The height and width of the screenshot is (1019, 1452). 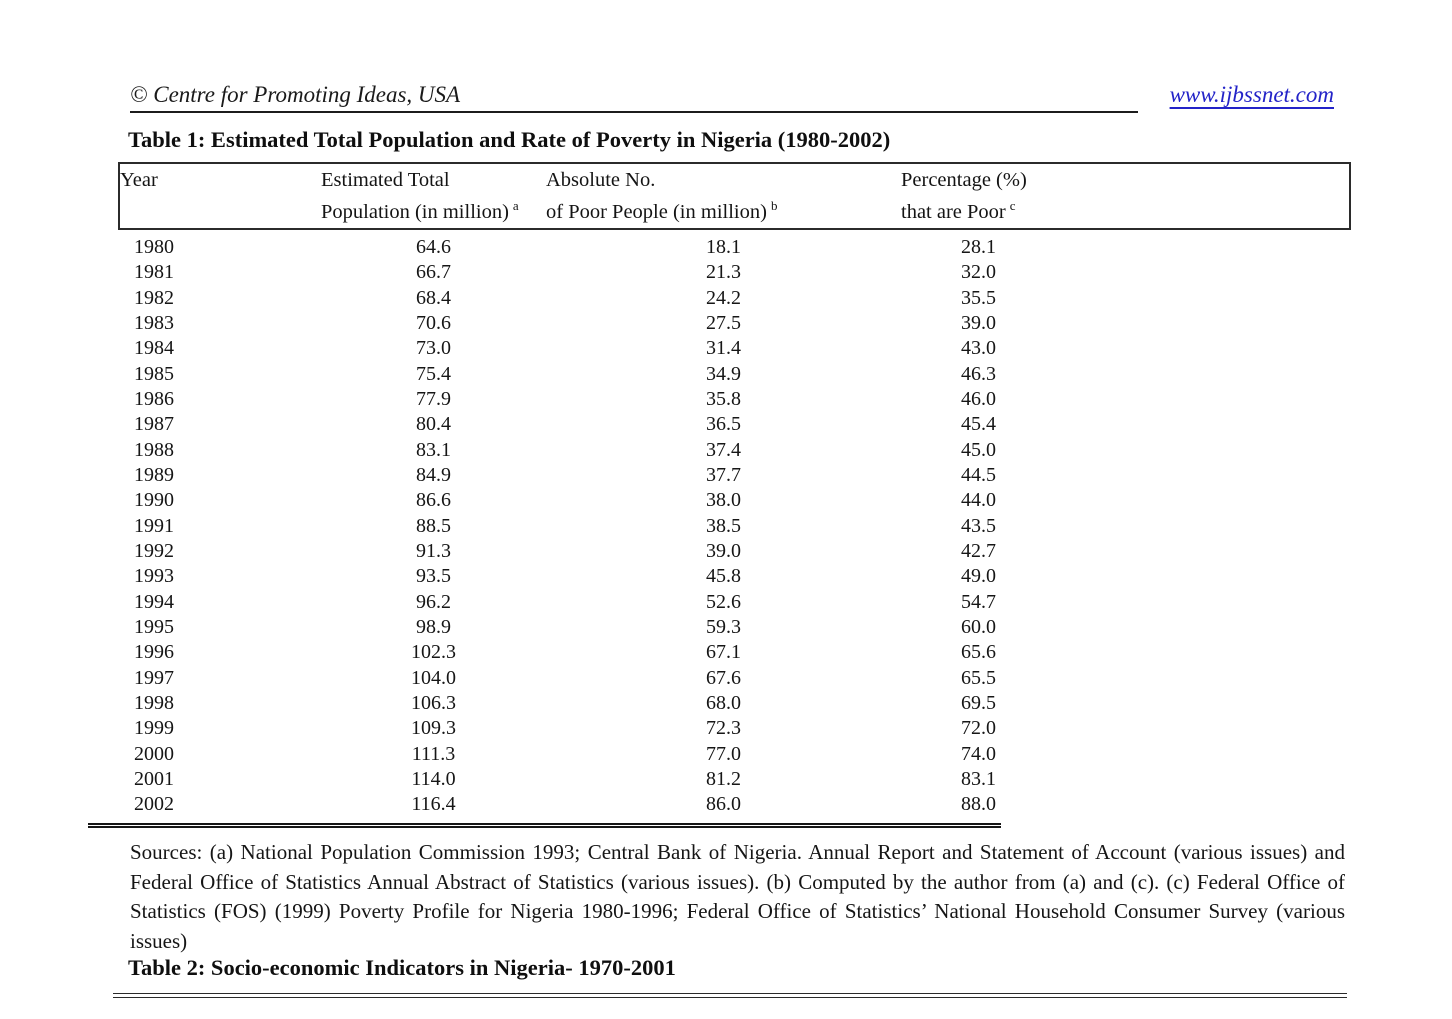 I want to click on value-cell: 35.8, so click(x=723, y=398).